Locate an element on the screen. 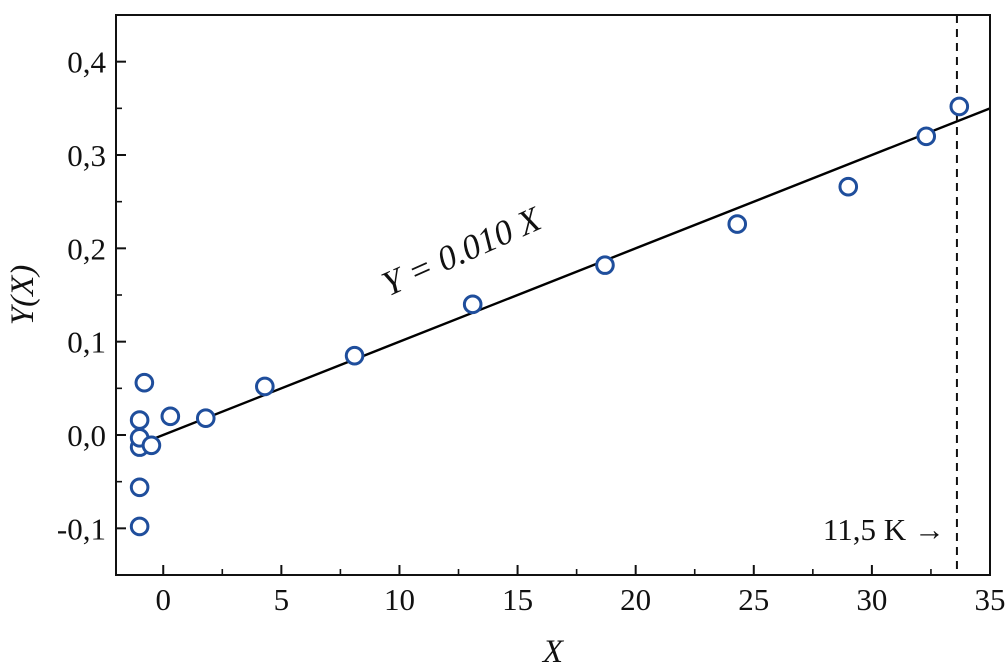 The height and width of the screenshot is (672, 1008). x-tick-label: 10 is located at coordinates (399, 599).